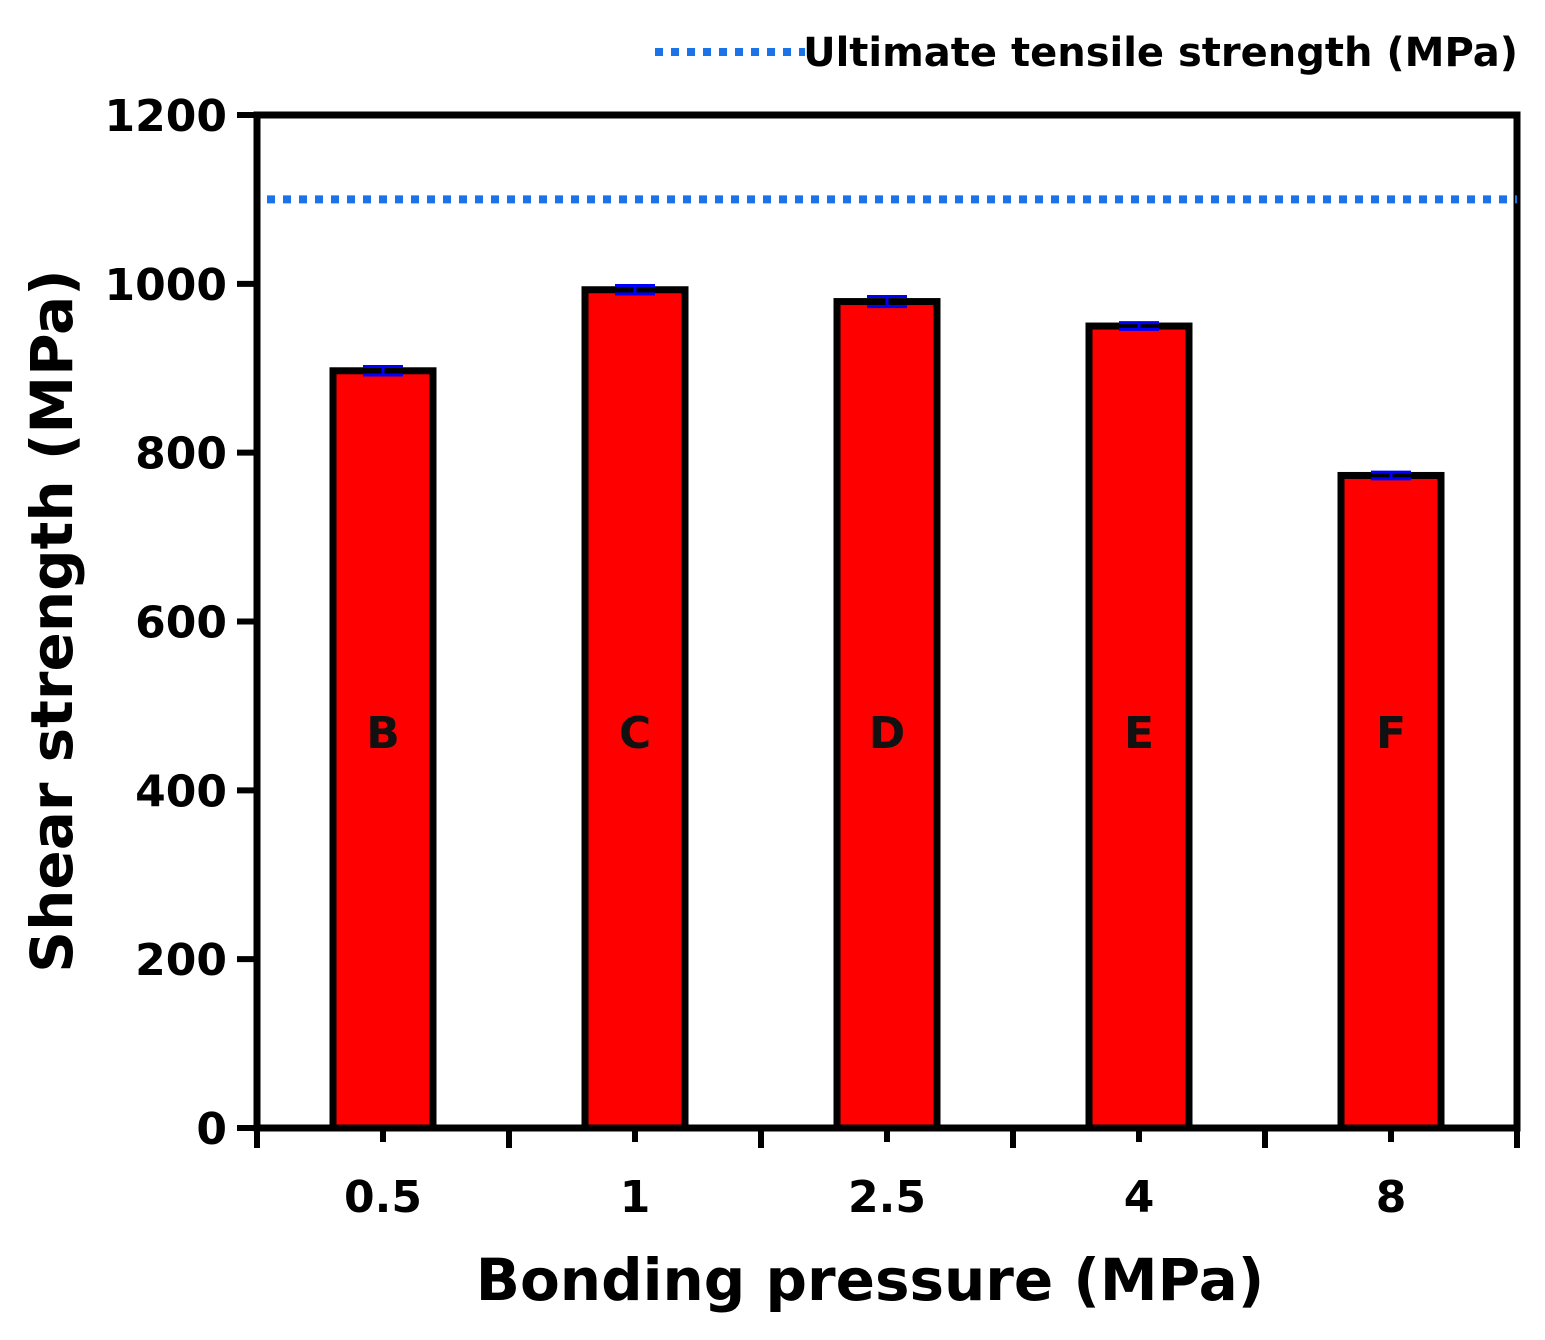 The image size is (1545, 1340). What do you see at coordinates (166, 285) in the screenshot?
I see `y-tick-label-1000: 1000` at bounding box center [166, 285].